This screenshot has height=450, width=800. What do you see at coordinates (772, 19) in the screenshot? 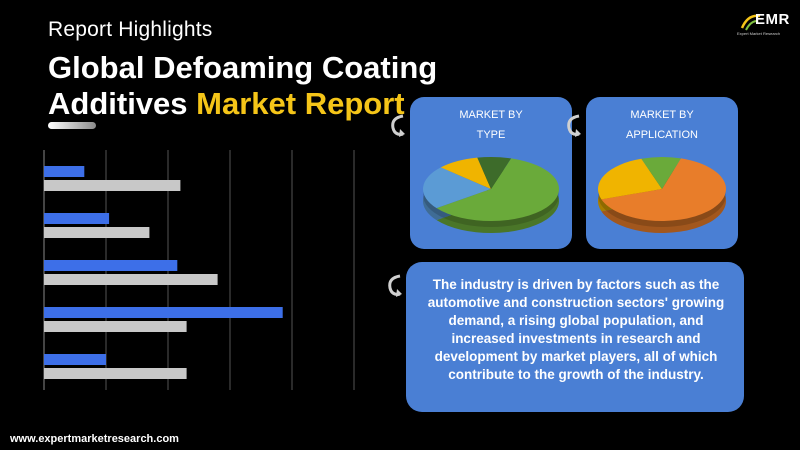
I see `logo-text: EMR` at bounding box center [772, 19].